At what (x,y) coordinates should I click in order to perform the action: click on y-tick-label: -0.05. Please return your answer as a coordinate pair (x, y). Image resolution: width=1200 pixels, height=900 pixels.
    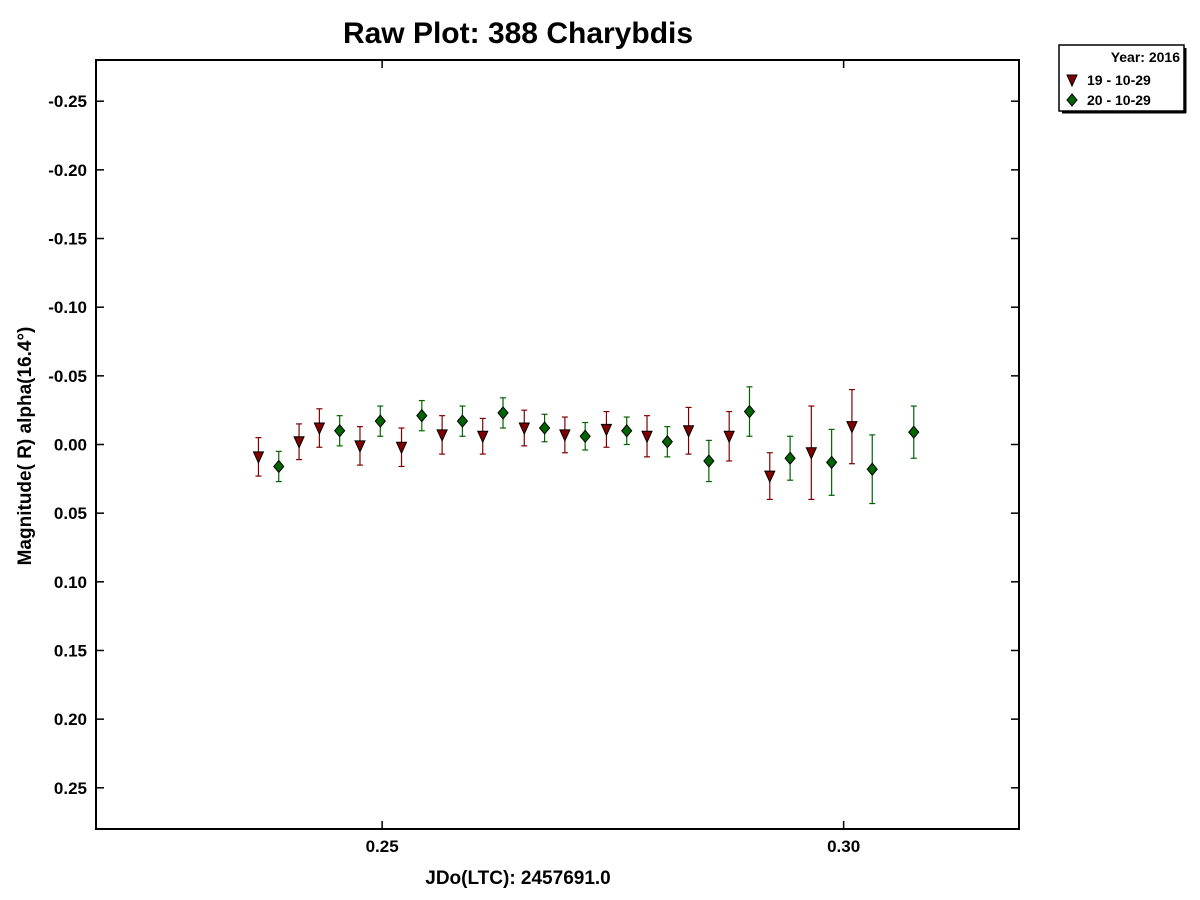
    Looking at the image, I should click on (67, 376).